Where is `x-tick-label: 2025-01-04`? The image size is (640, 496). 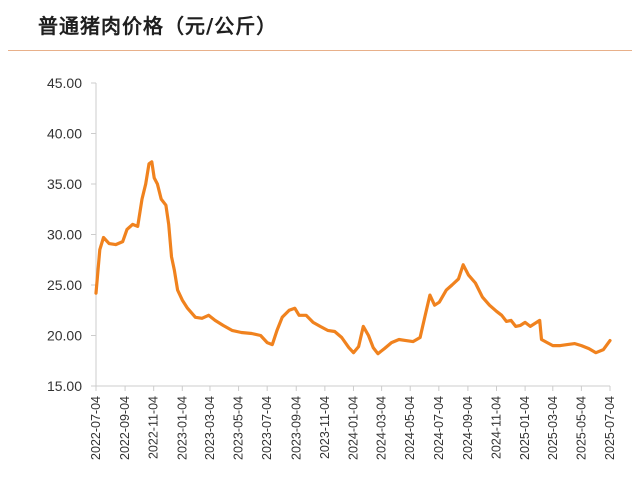
x-tick-label: 2025-01-04 is located at coordinates (525, 428).